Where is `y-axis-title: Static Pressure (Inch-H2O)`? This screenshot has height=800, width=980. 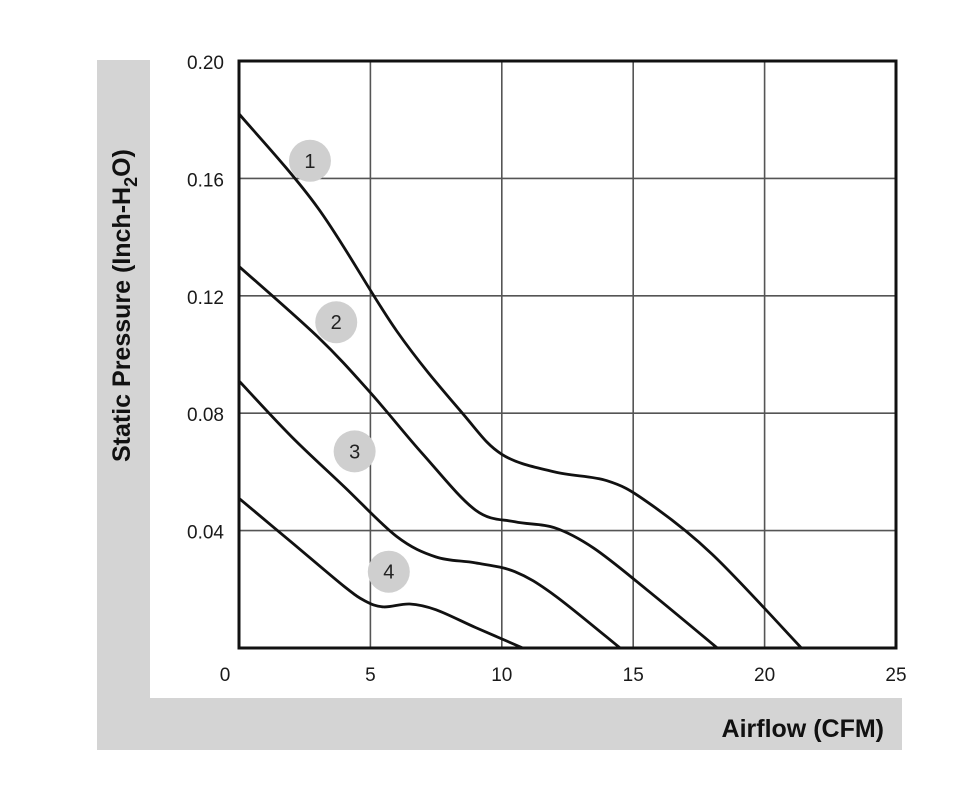
y-axis-title: Static Pressure (Inch-H2O) is located at coordinates (124, 305).